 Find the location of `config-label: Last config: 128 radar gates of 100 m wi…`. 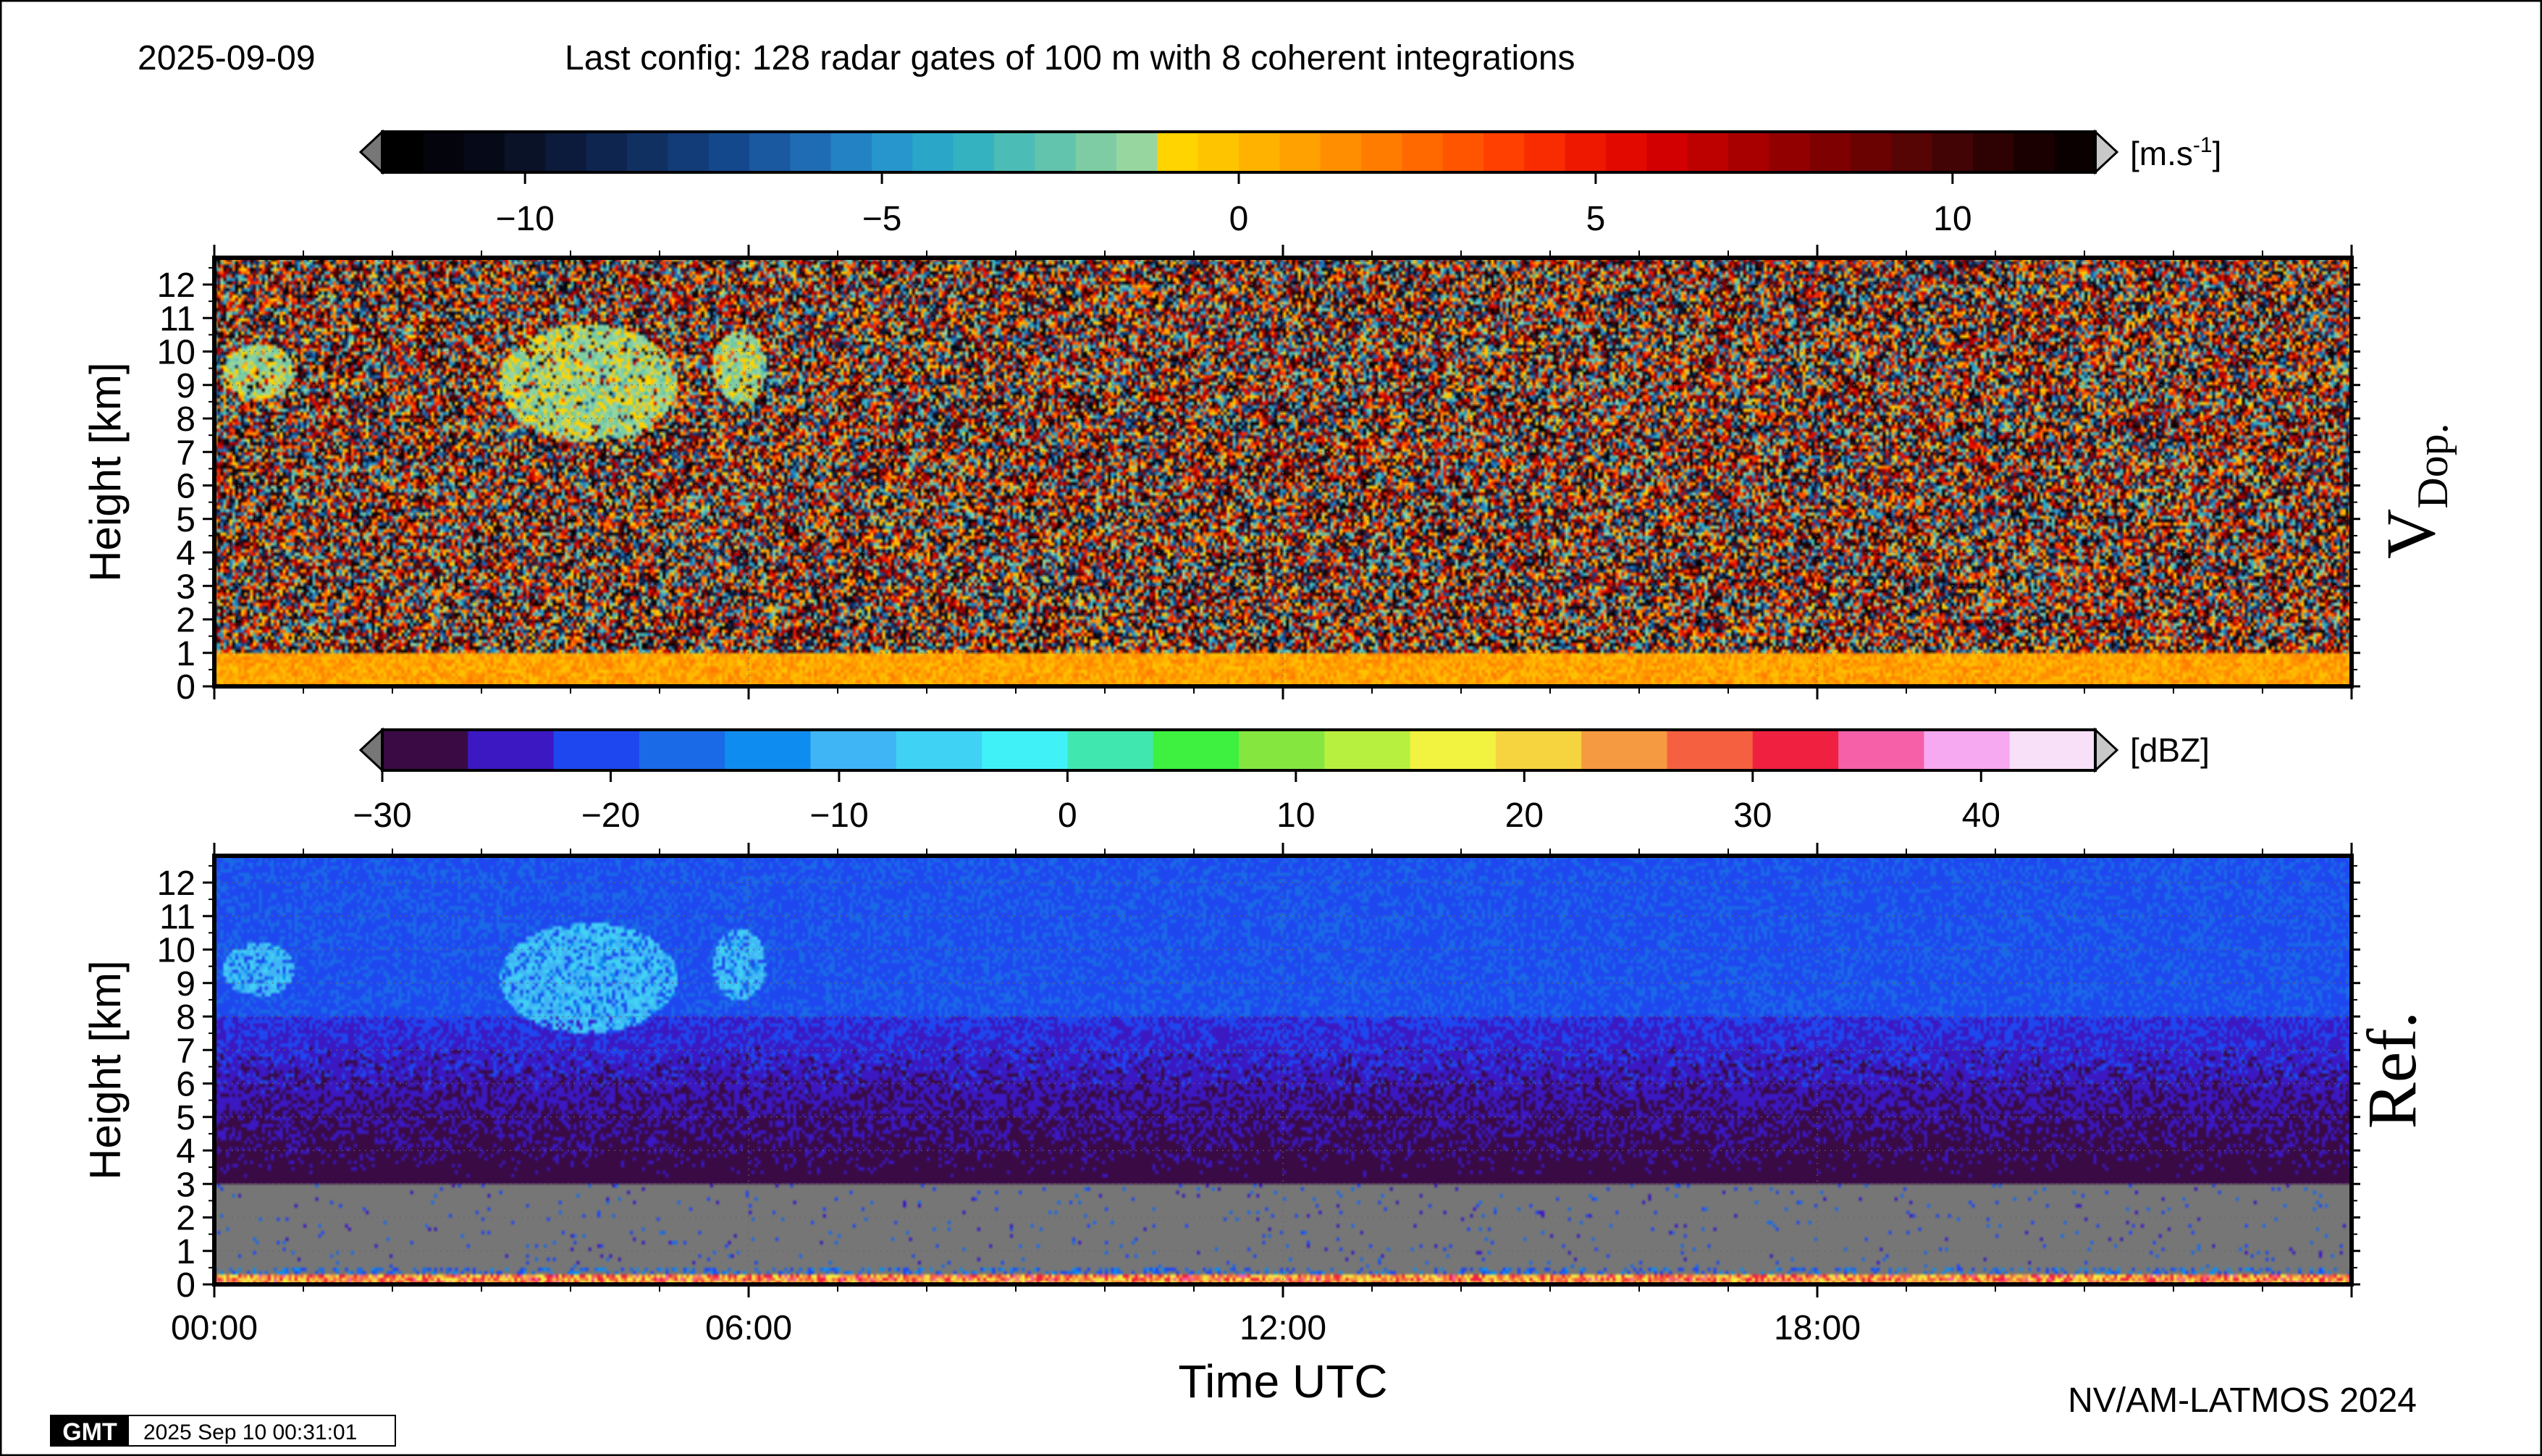

config-label: Last config: 128 radar gates of 100 m wi… is located at coordinates (1070, 58).